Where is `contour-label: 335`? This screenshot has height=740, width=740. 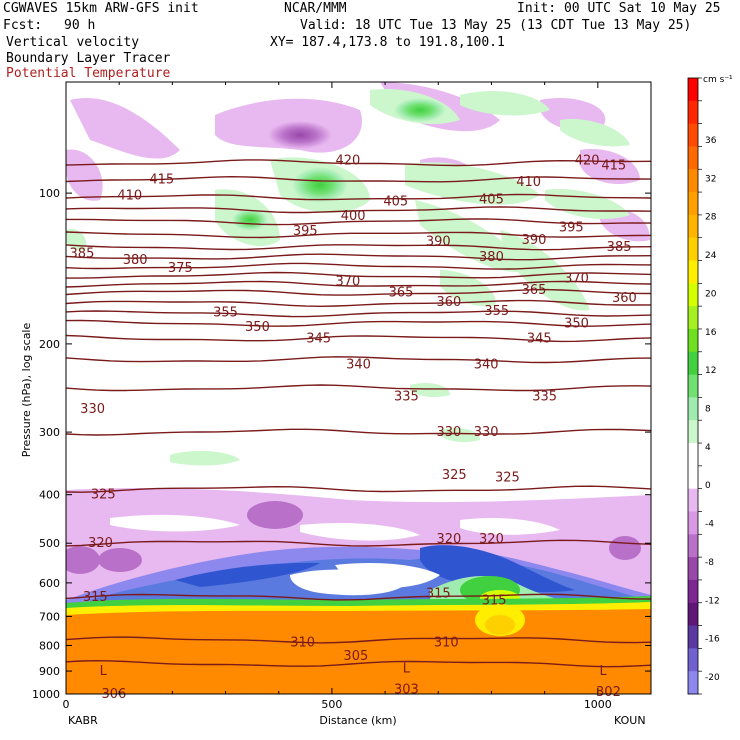
contour-label: 335 is located at coordinates (406, 397).